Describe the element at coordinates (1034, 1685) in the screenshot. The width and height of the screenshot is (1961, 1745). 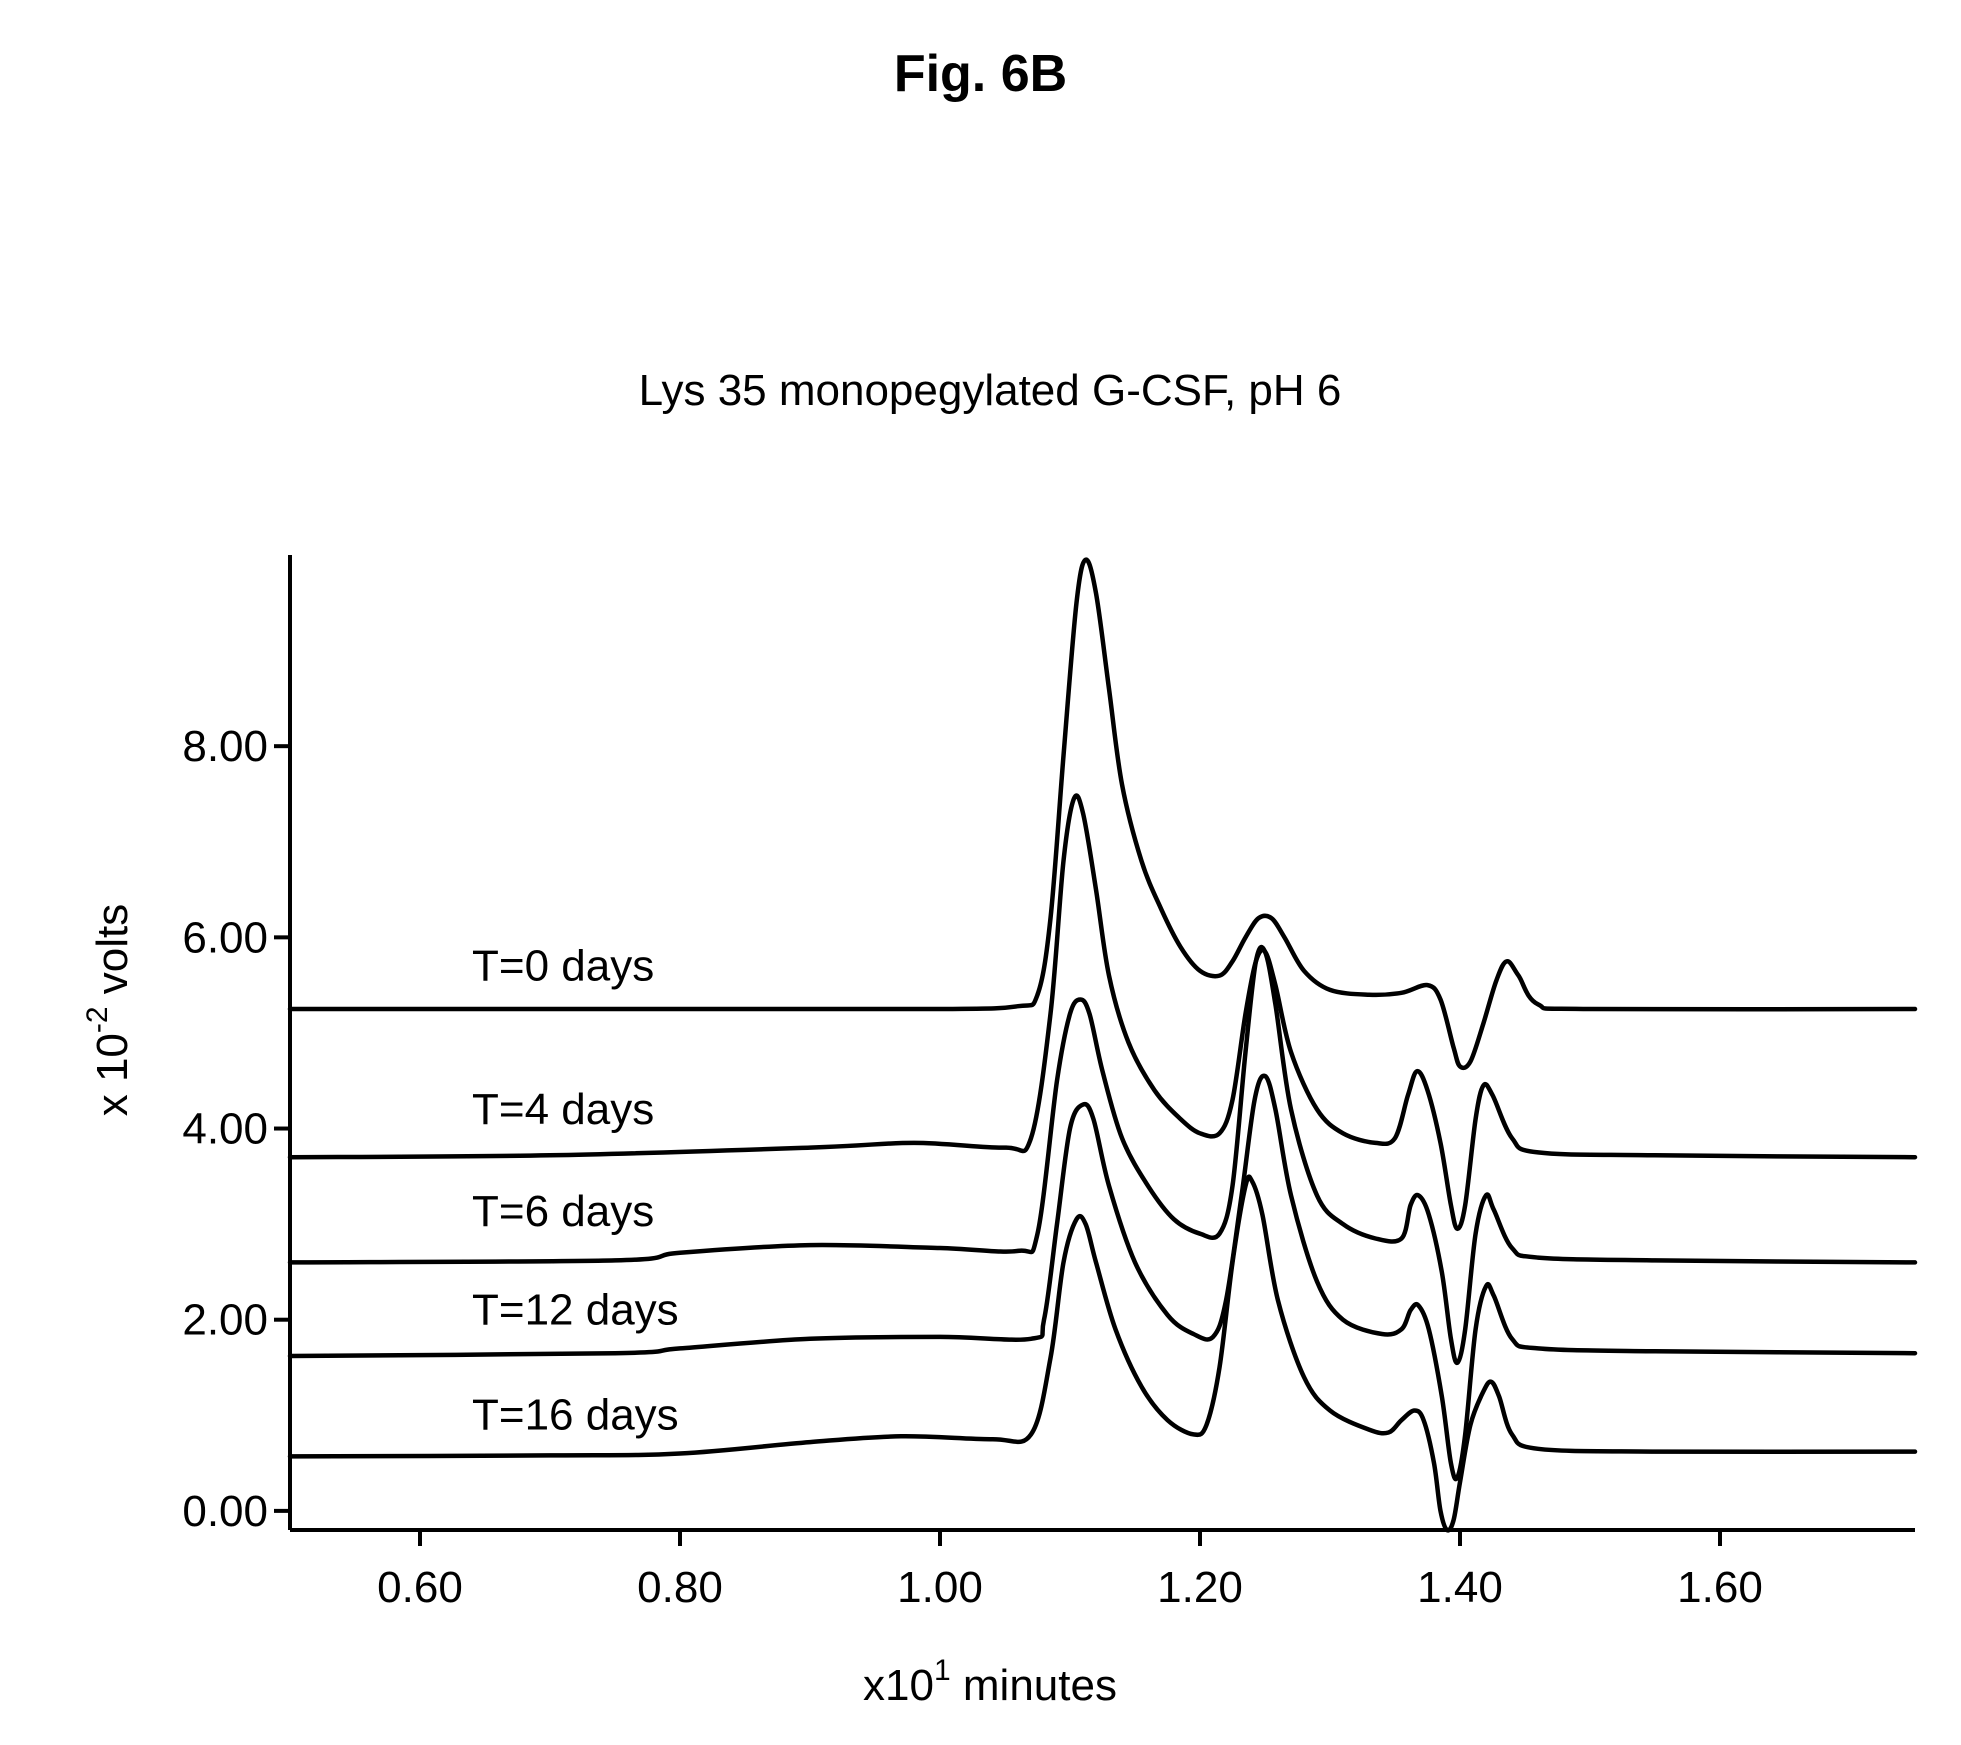
I see `x-axis-title-suffix: minutes` at that location.